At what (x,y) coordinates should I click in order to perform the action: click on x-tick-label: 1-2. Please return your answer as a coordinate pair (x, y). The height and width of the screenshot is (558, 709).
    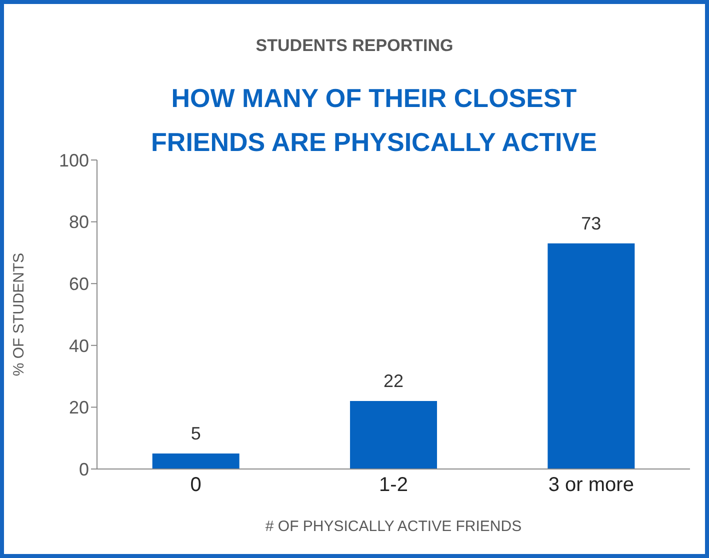
    Looking at the image, I should click on (393, 485).